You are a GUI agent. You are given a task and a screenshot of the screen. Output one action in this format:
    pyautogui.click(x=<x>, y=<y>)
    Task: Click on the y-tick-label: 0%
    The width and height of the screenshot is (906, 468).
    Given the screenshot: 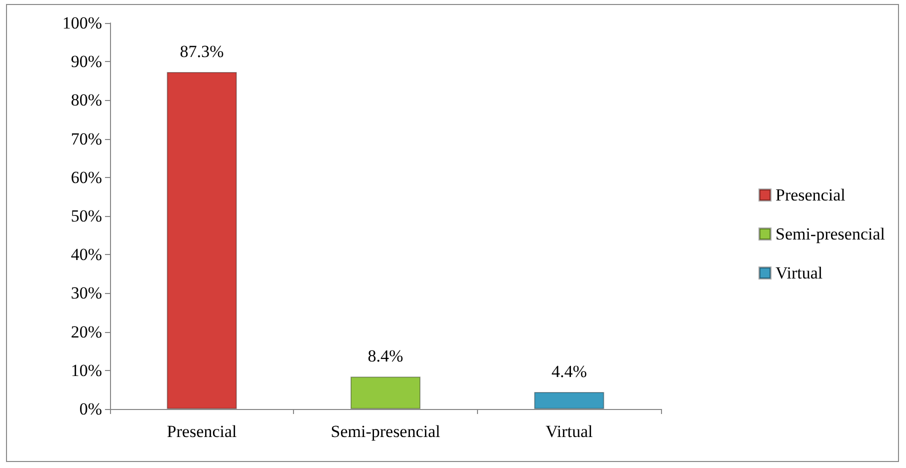 What is the action you would take?
    pyautogui.click(x=90, y=409)
    